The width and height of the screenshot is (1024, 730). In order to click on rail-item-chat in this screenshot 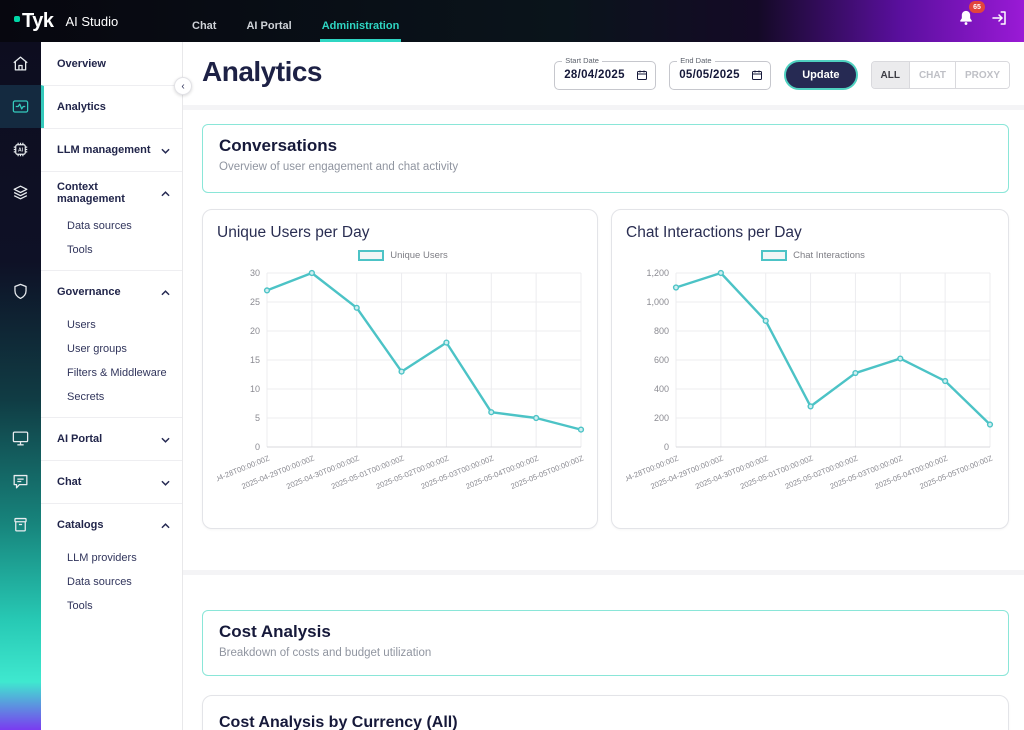, I will do `click(20, 481)`.